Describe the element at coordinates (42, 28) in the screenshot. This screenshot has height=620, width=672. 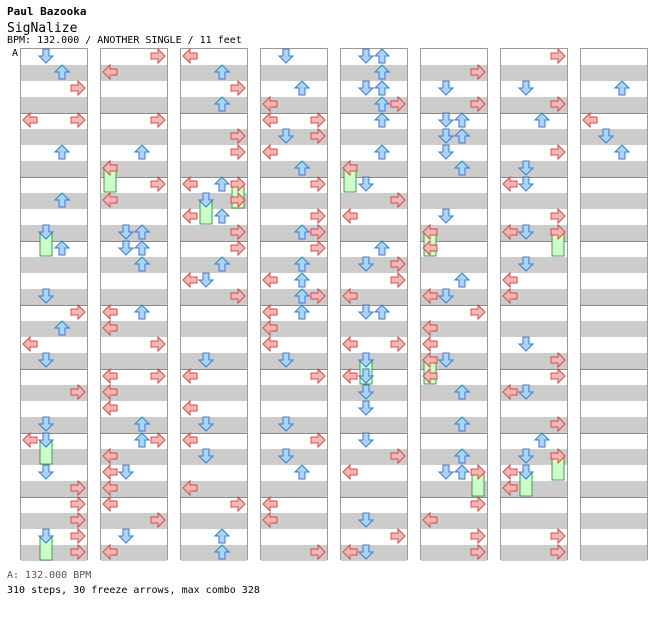
I see `song-title: SigNalize` at that location.